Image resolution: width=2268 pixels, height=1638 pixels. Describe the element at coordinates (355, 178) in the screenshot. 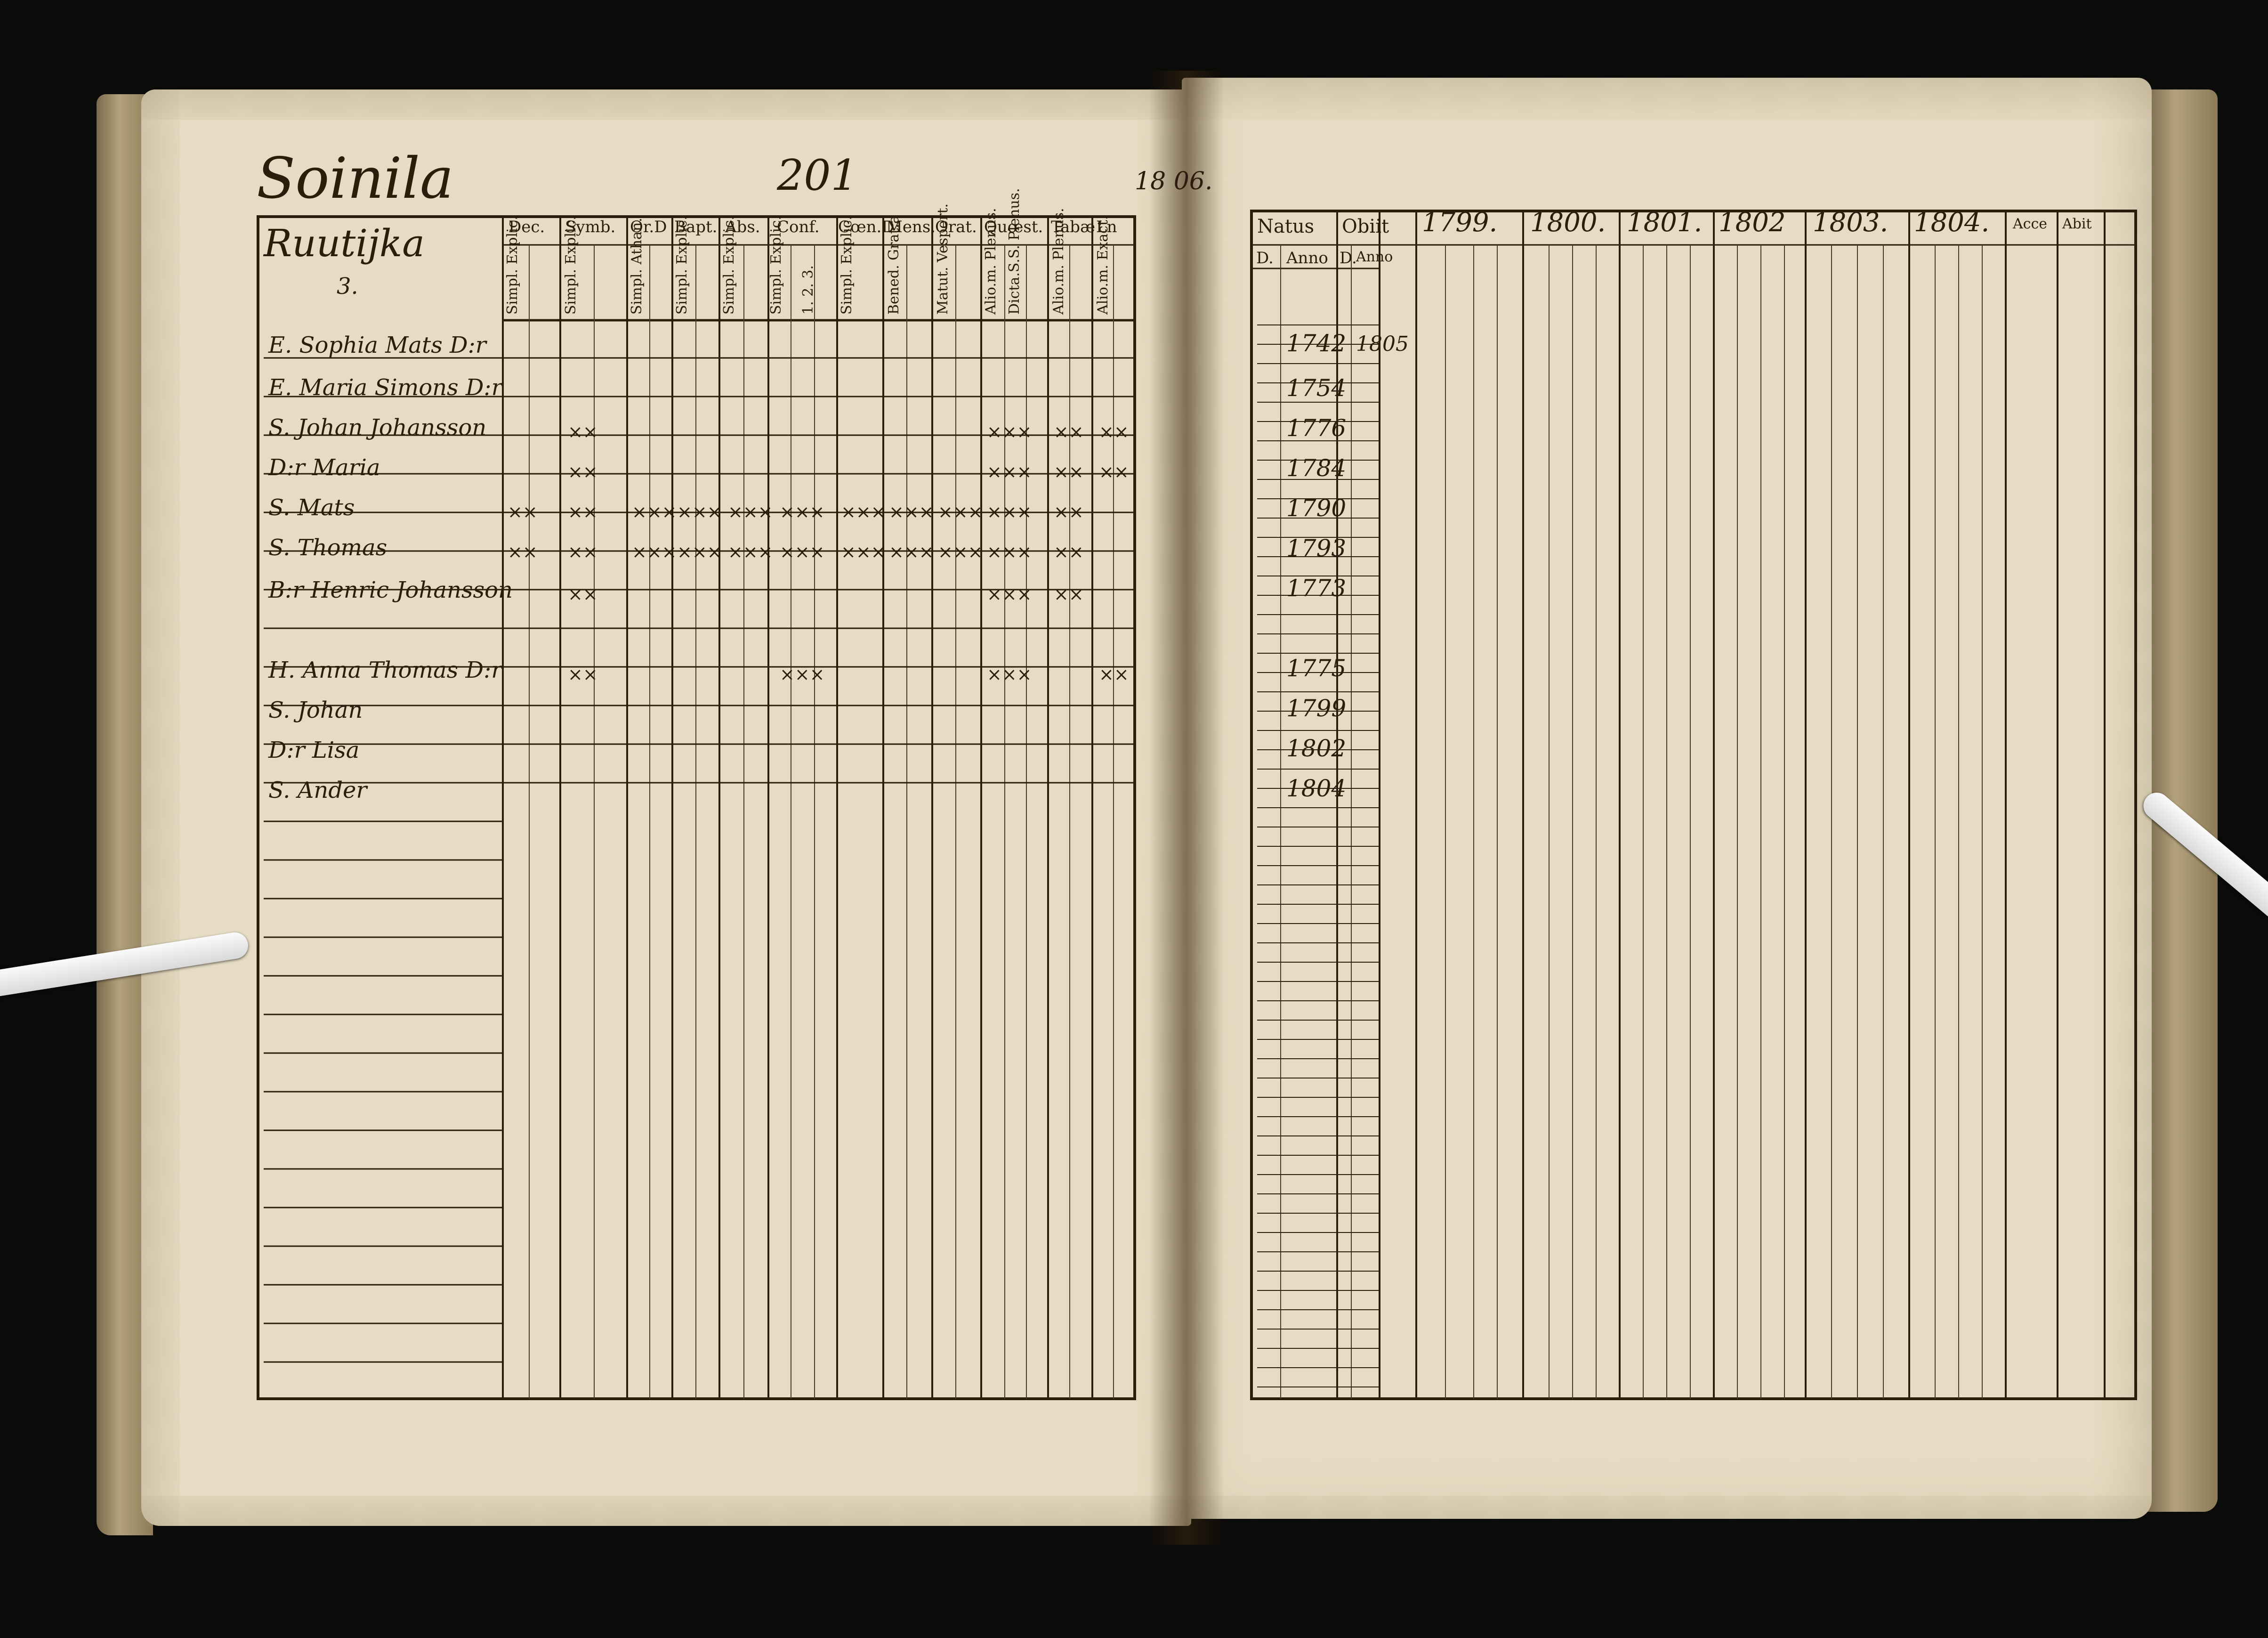

I see `village-name: Soinila` at that location.